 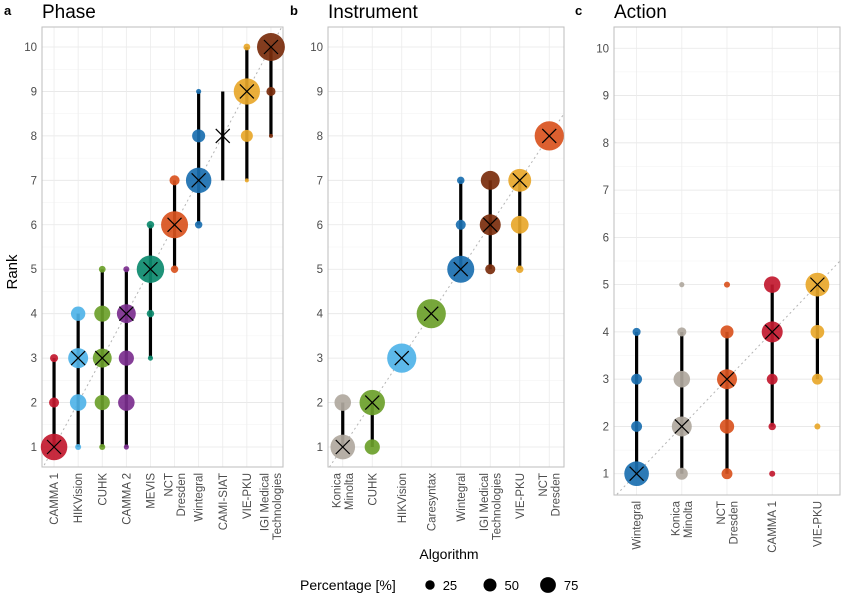 What do you see at coordinates (501, 585) in the screenshot?
I see `legend-entries: 25 50 75` at bounding box center [501, 585].